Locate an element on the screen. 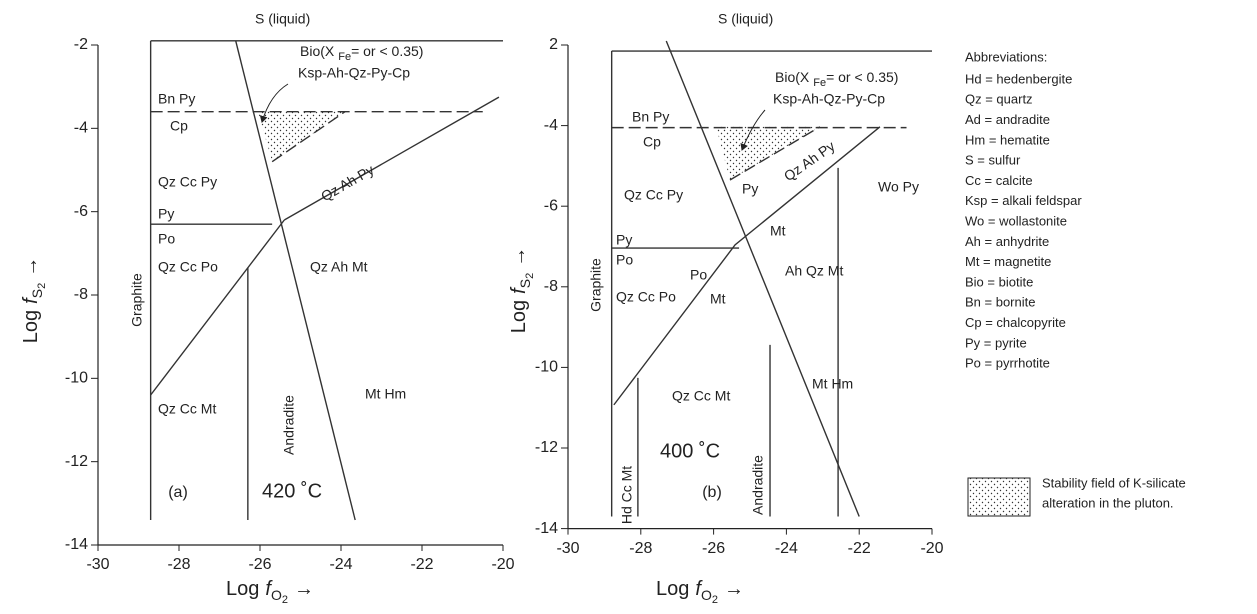 The image size is (1257, 614). region-label: Qz Ah Mt is located at coordinates (339, 267).